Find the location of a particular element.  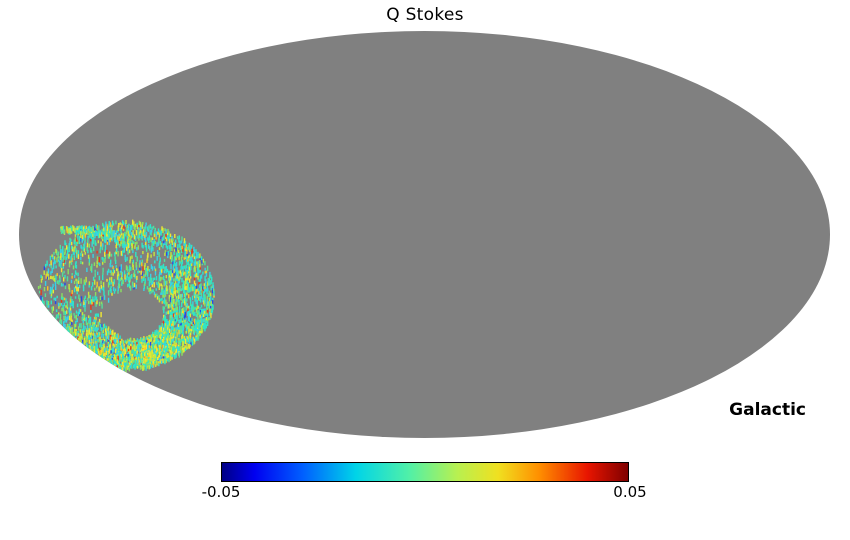

colorbar-max-label: 0.05 is located at coordinates (630, 492).